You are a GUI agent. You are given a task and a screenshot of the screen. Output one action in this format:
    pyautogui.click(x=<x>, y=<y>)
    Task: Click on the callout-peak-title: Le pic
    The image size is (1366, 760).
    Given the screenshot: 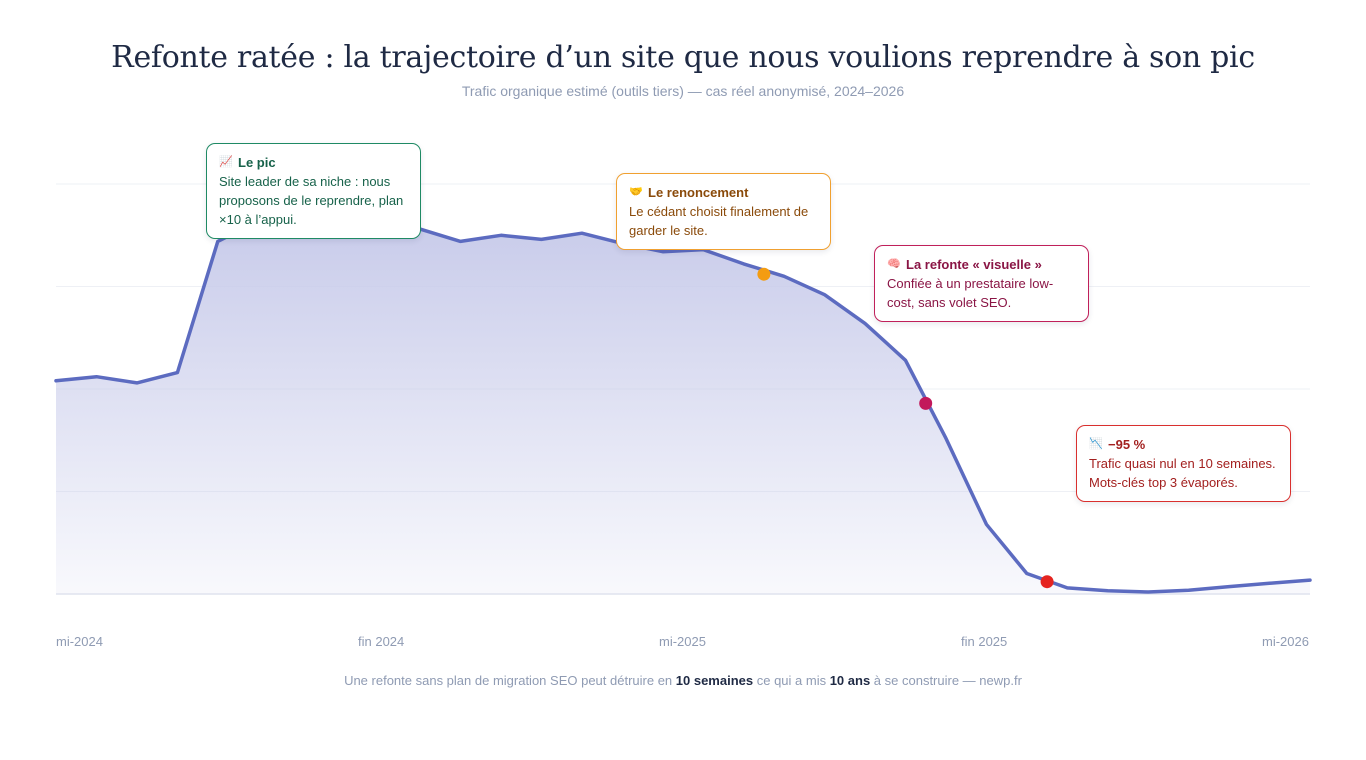 What is the action you would take?
    pyautogui.click(x=257, y=162)
    